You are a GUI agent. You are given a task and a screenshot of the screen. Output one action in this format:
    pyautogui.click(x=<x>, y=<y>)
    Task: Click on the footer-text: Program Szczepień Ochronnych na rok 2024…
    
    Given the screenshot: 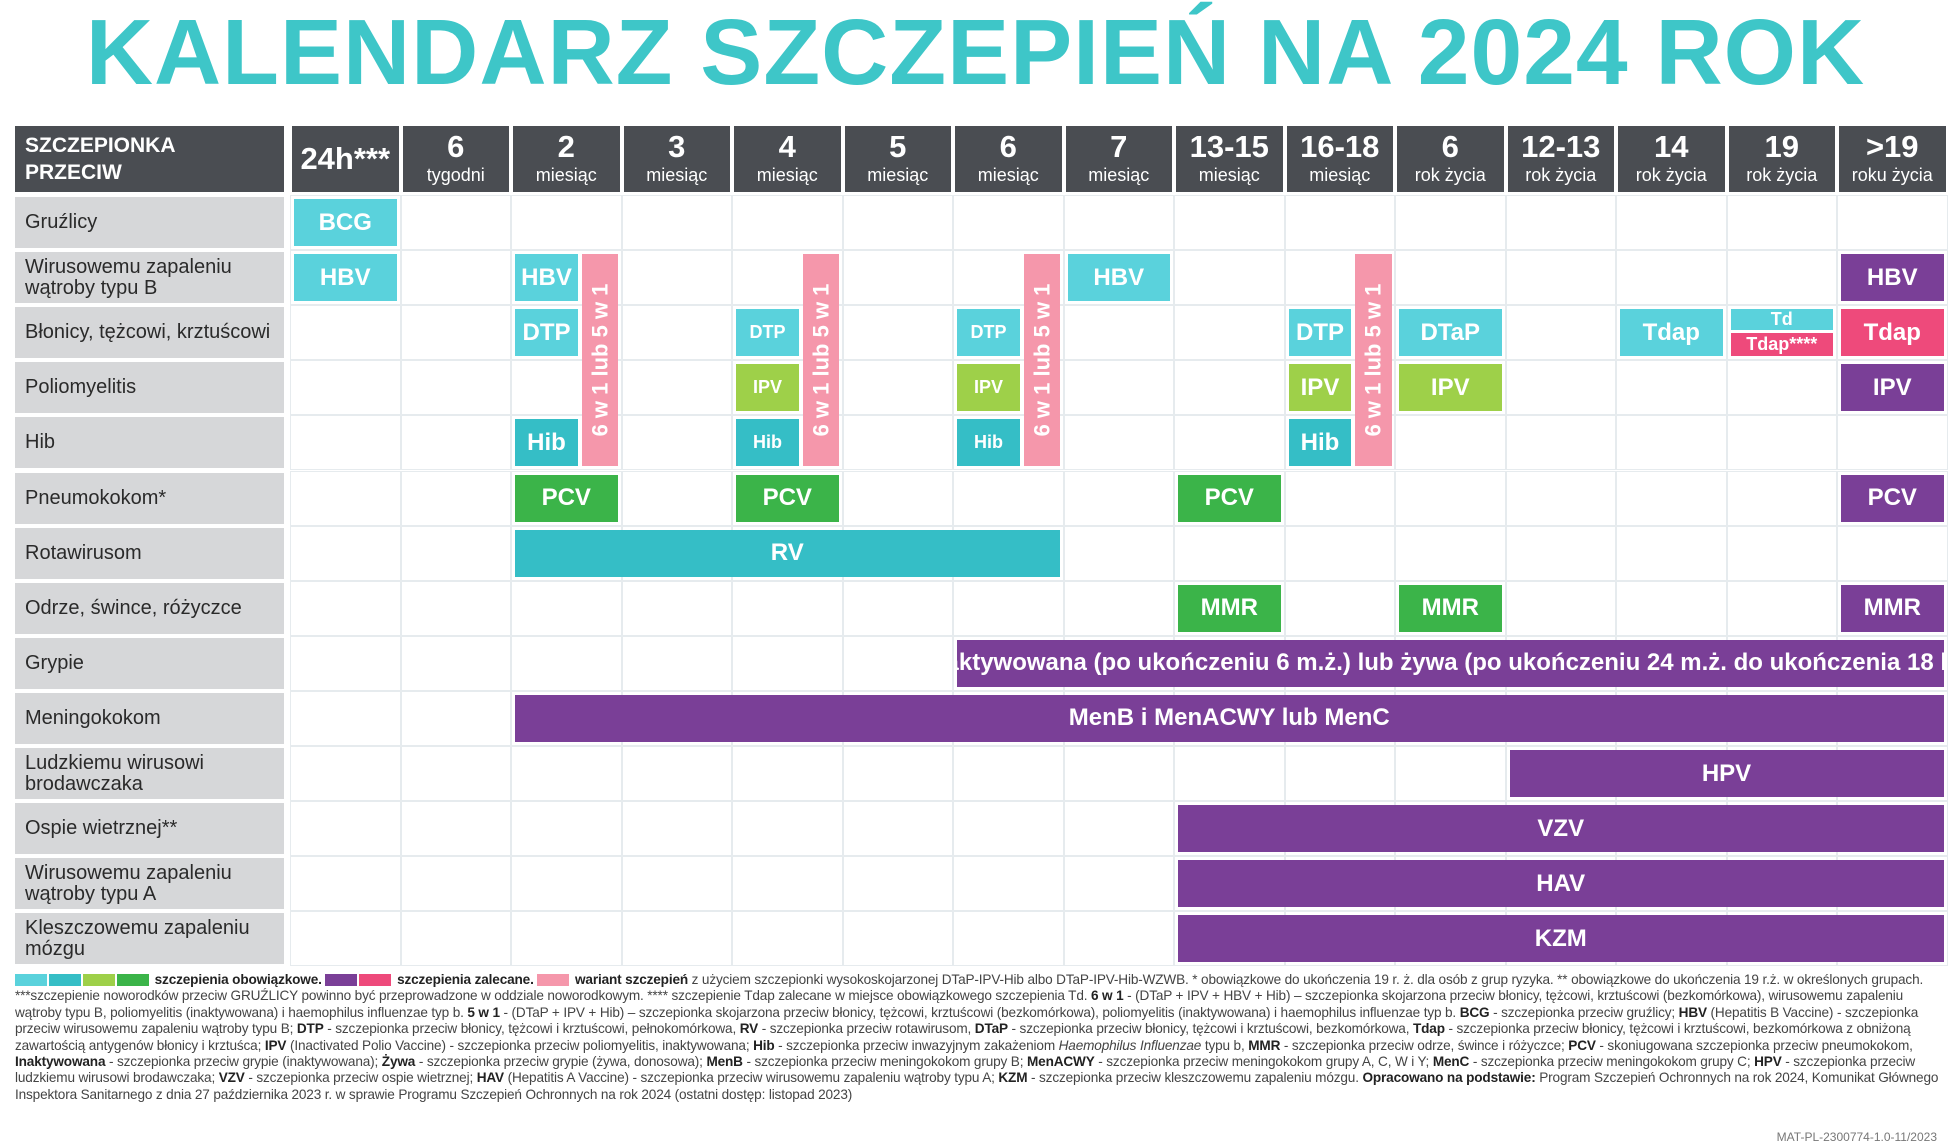 What is the action you would take?
    pyautogui.click(x=977, y=1086)
    